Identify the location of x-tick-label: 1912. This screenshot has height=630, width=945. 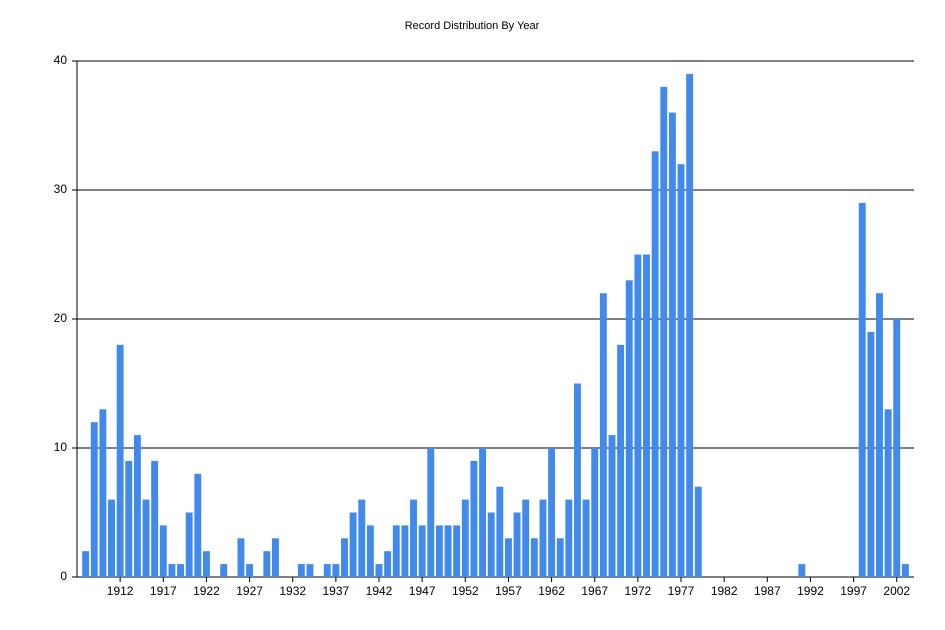
(120, 591).